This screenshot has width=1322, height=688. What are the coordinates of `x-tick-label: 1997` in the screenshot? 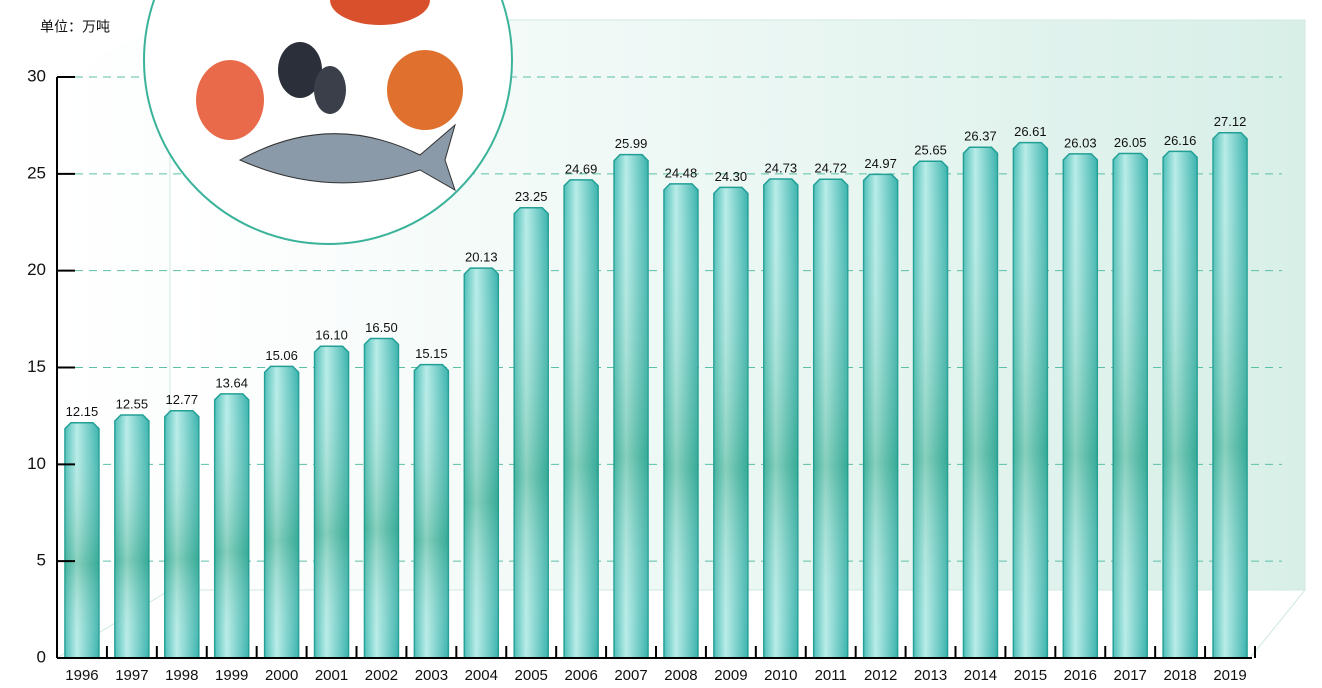 It's located at (131, 675).